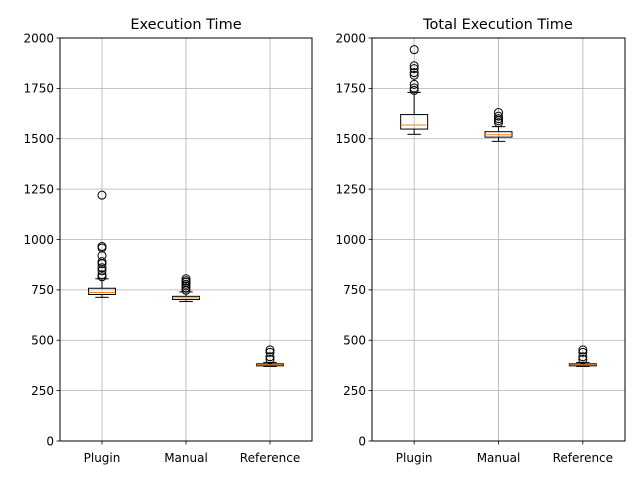 The width and height of the screenshot is (640, 480). Describe the element at coordinates (497, 25) in the screenshot. I see `chart-title: Total Execution Time` at that location.